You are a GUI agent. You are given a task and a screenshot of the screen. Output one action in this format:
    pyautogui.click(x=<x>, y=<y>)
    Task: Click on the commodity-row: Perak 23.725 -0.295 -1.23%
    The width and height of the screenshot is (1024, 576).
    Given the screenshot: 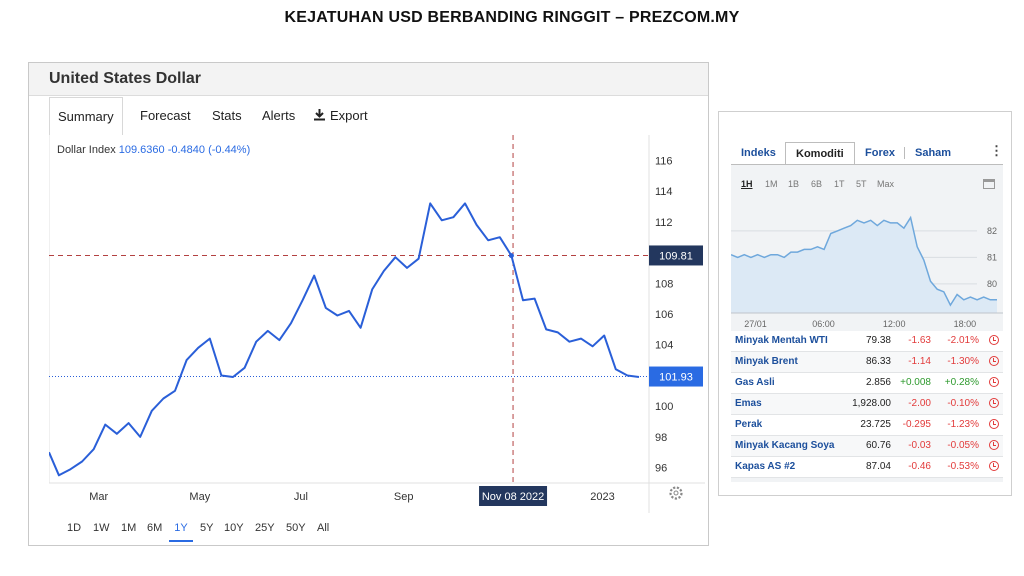 What is the action you would take?
    pyautogui.click(x=867, y=425)
    